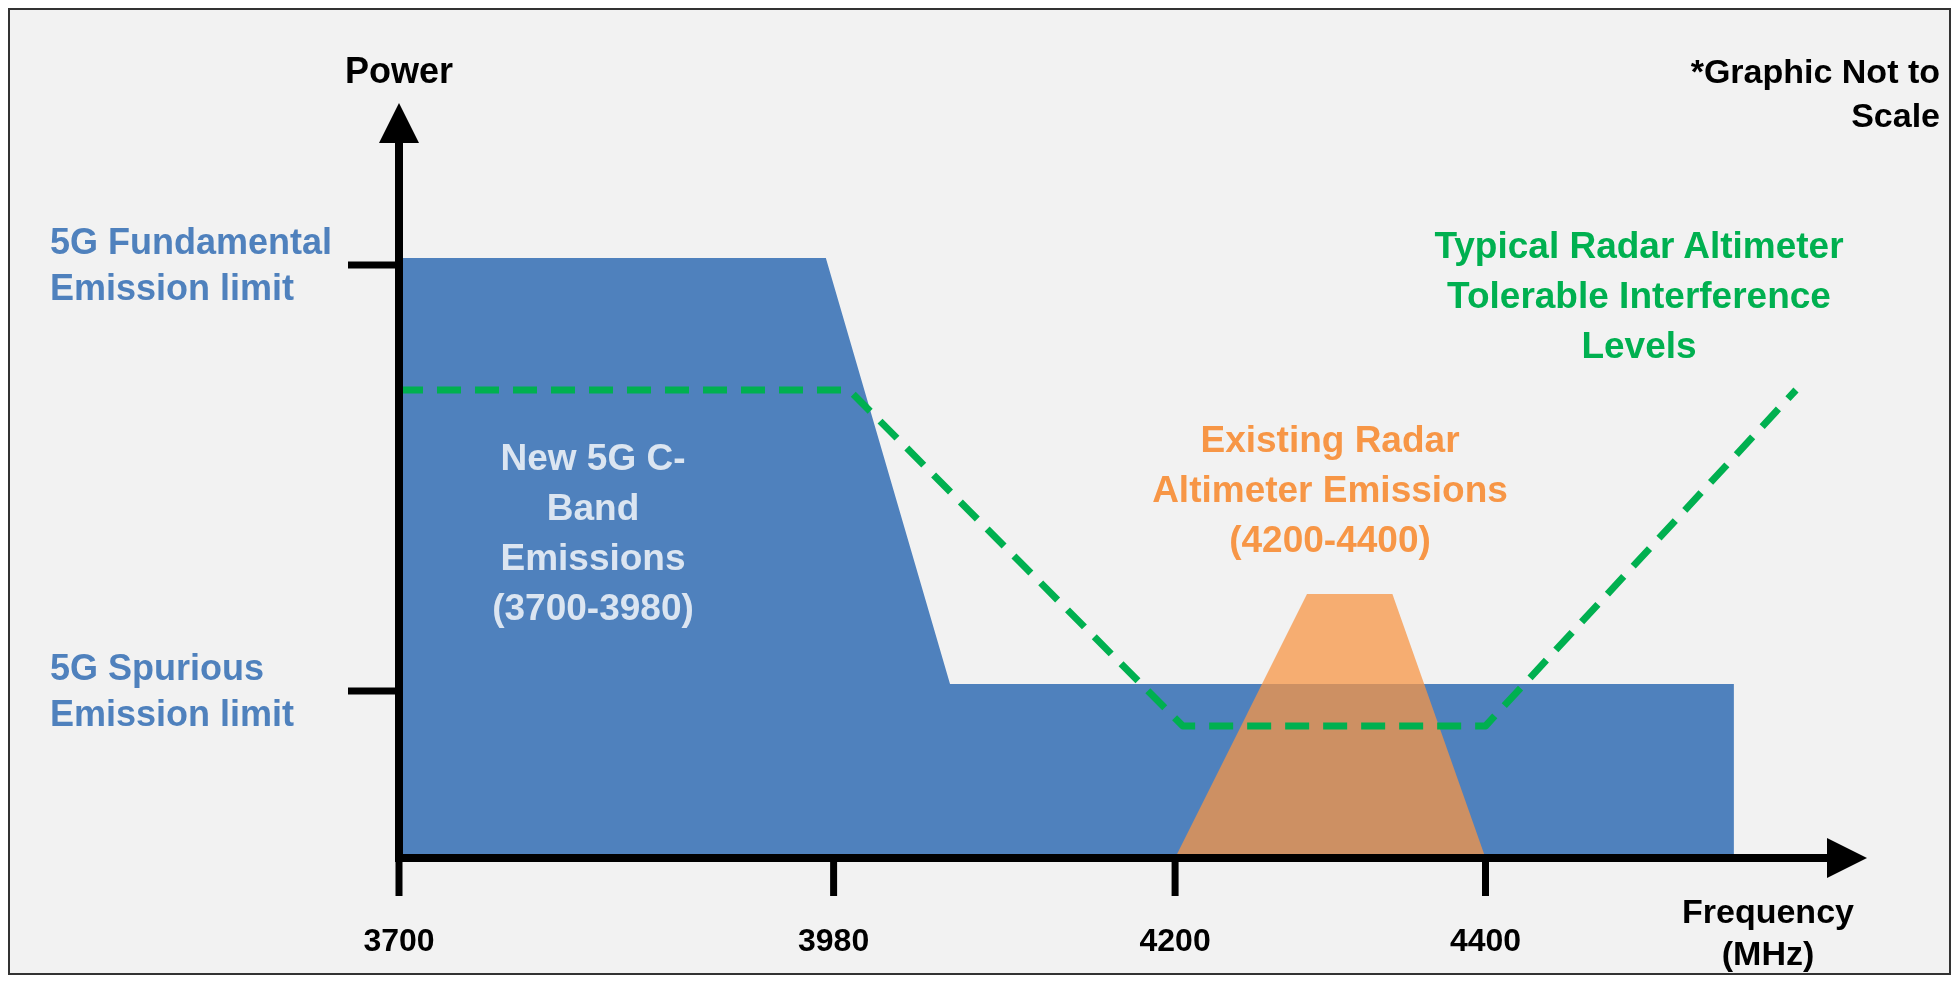 This screenshot has width=1959, height=983. What do you see at coordinates (399, 940) in the screenshot?
I see `x-tick-label: 3700` at bounding box center [399, 940].